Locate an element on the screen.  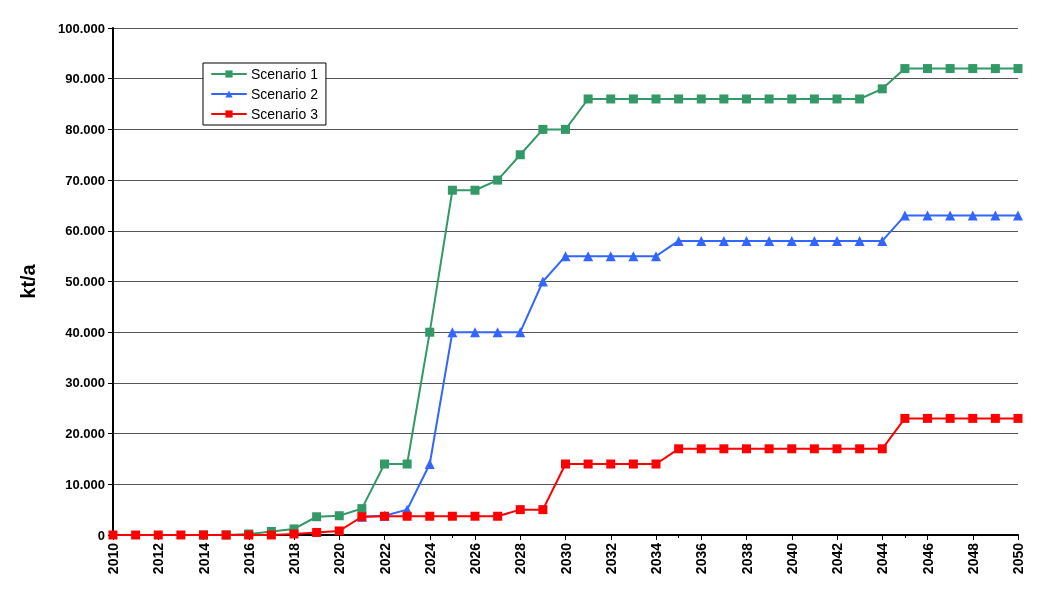
x-tick-label: 2042 is located at coordinates (837, 558).